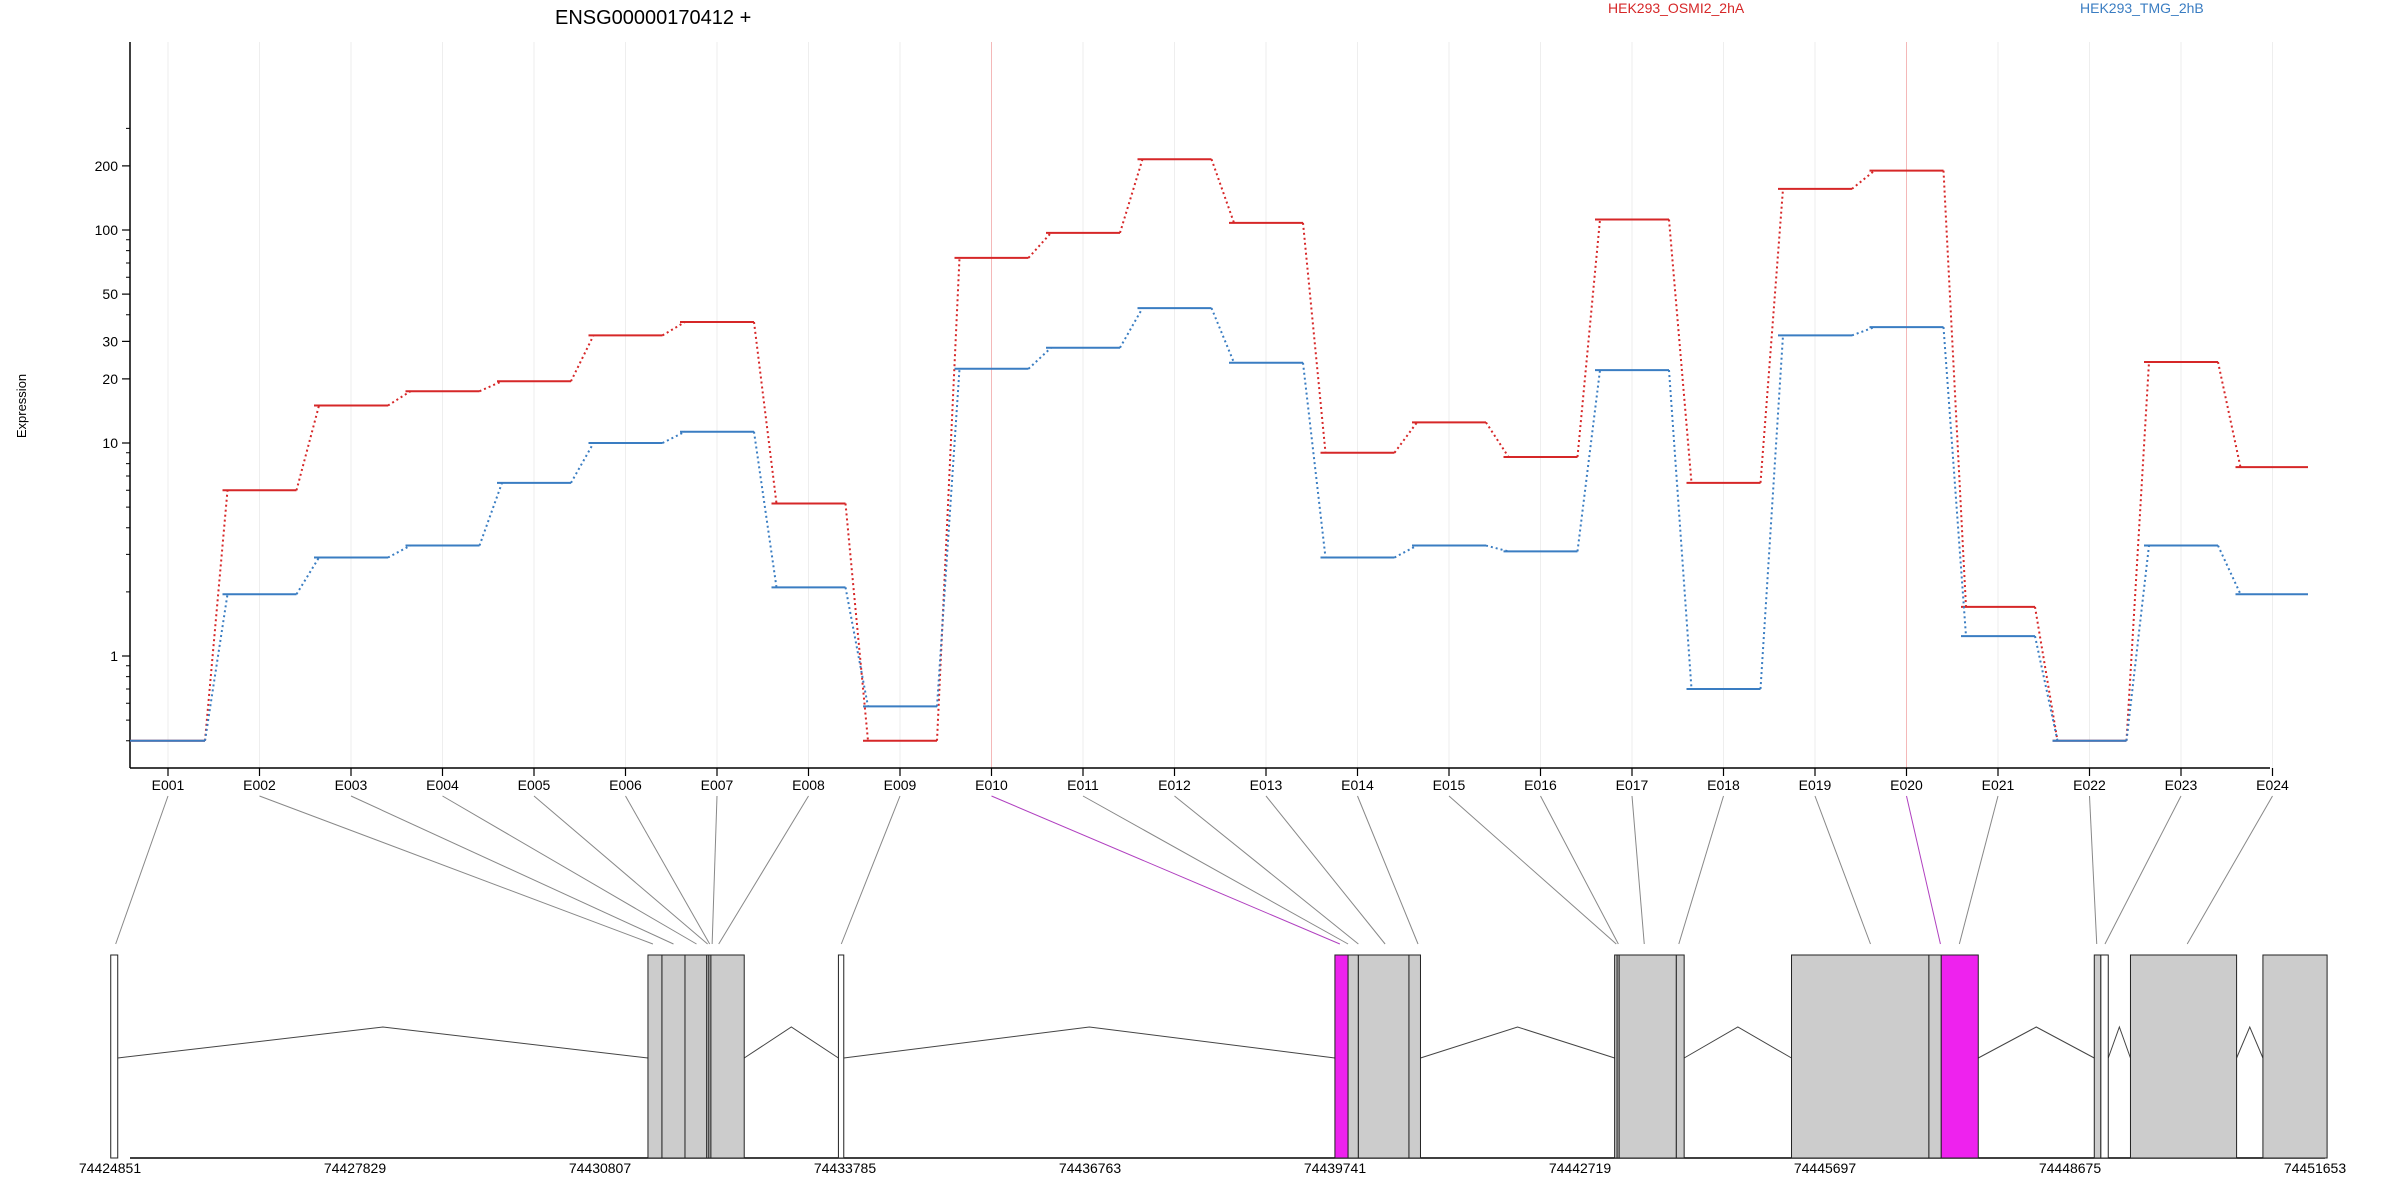 This screenshot has height=1200, width=2400. I want to click on x-tick-label: E010, so click(991, 785).